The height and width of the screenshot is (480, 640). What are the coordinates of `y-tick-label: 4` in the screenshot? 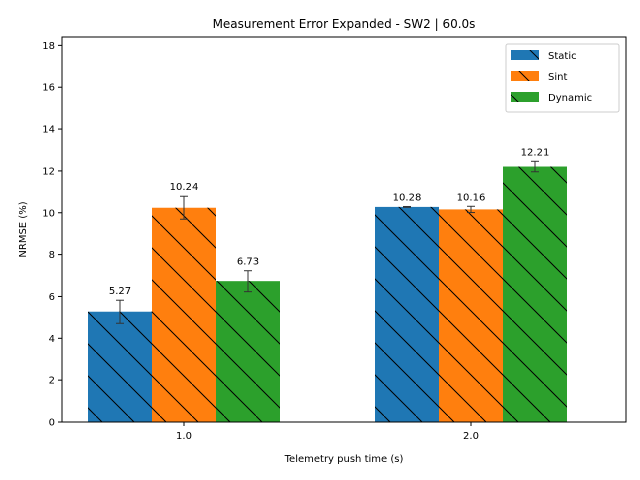 It's located at (52, 339).